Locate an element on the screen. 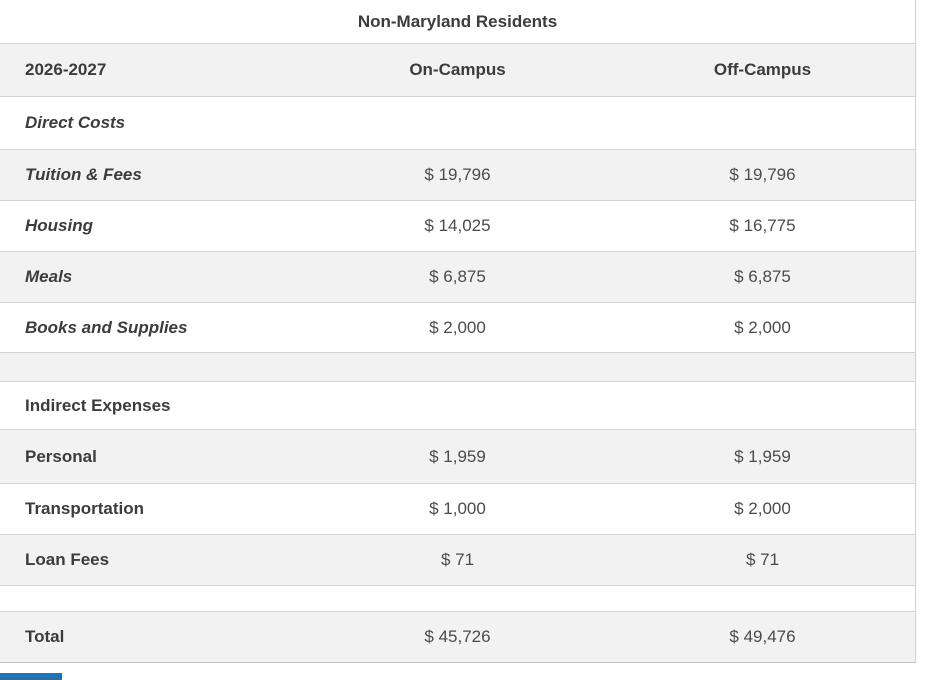 This screenshot has width=927, height=680. table-title: Non-Maryland Residents is located at coordinates (457, 21).